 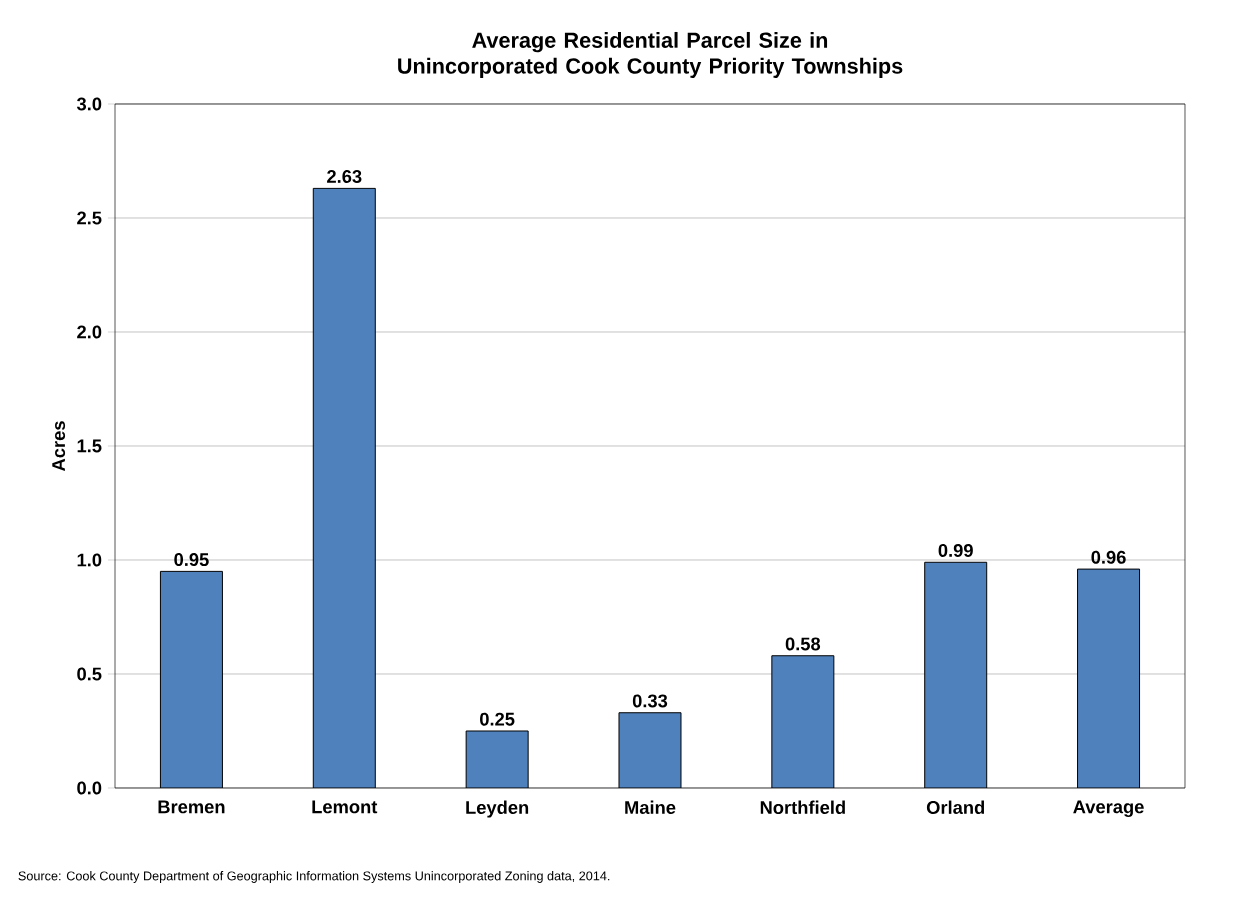 What do you see at coordinates (650, 807) in the screenshot?
I see `x-tick-label: Maine` at bounding box center [650, 807].